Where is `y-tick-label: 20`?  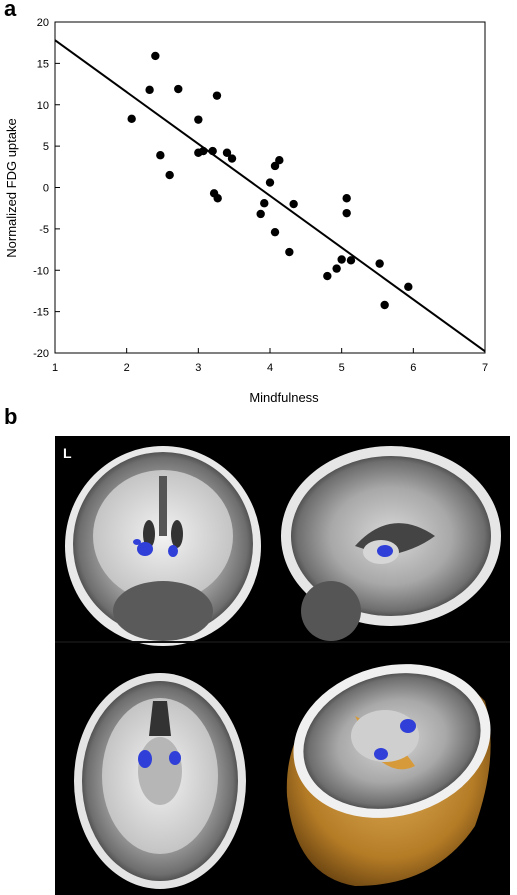 y-tick-label: 20 is located at coordinates (43, 23).